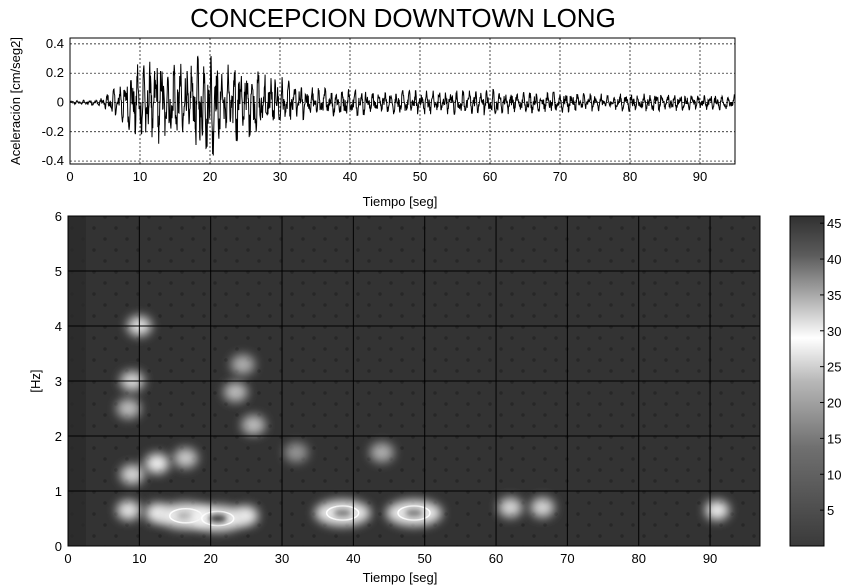 The height and width of the screenshot is (588, 852). What do you see at coordinates (834, 438) in the screenshot?
I see `colorbar-tick-label: 15` at bounding box center [834, 438].